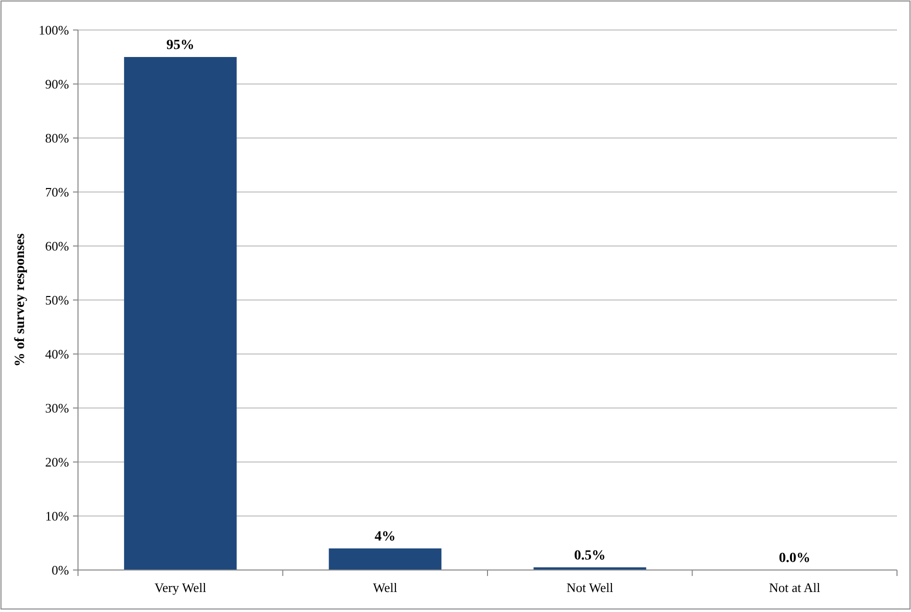 The image size is (911, 612). I want to click on data-label: 0.0%, so click(794, 558).